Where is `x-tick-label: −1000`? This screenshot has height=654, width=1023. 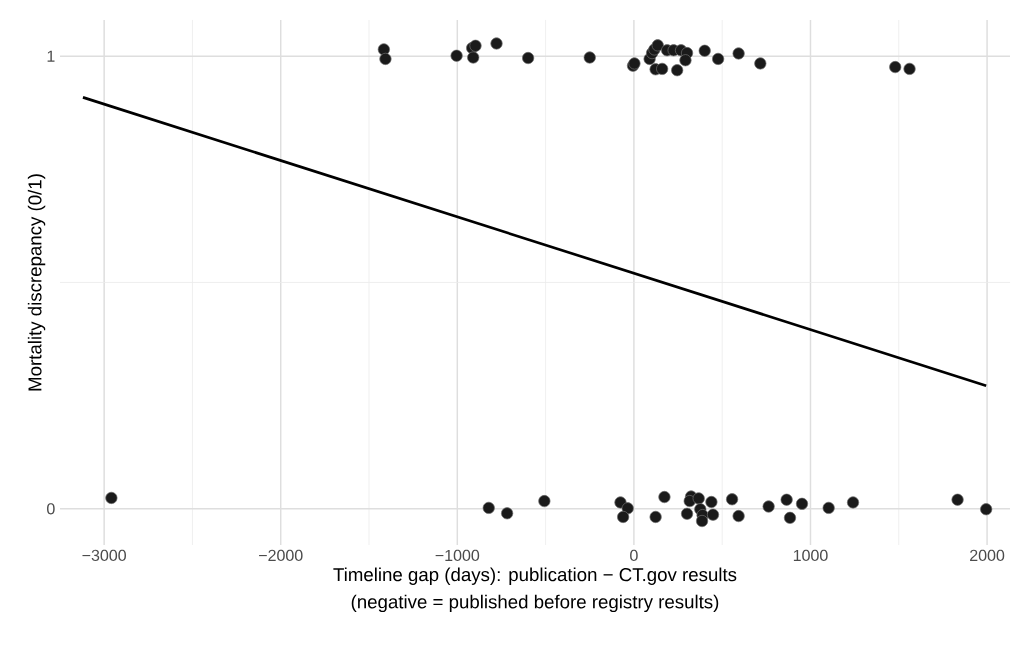
x-tick-label: −1000 is located at coordinates (457, 555).